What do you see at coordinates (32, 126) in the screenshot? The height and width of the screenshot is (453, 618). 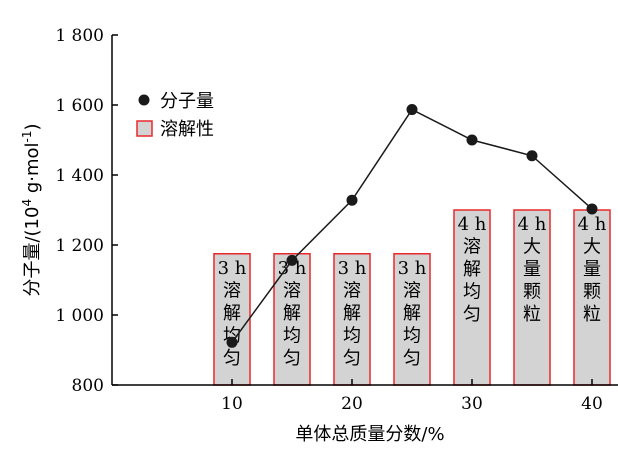 I see `y-axis-title-close: )` at bounding box center [32, 126].